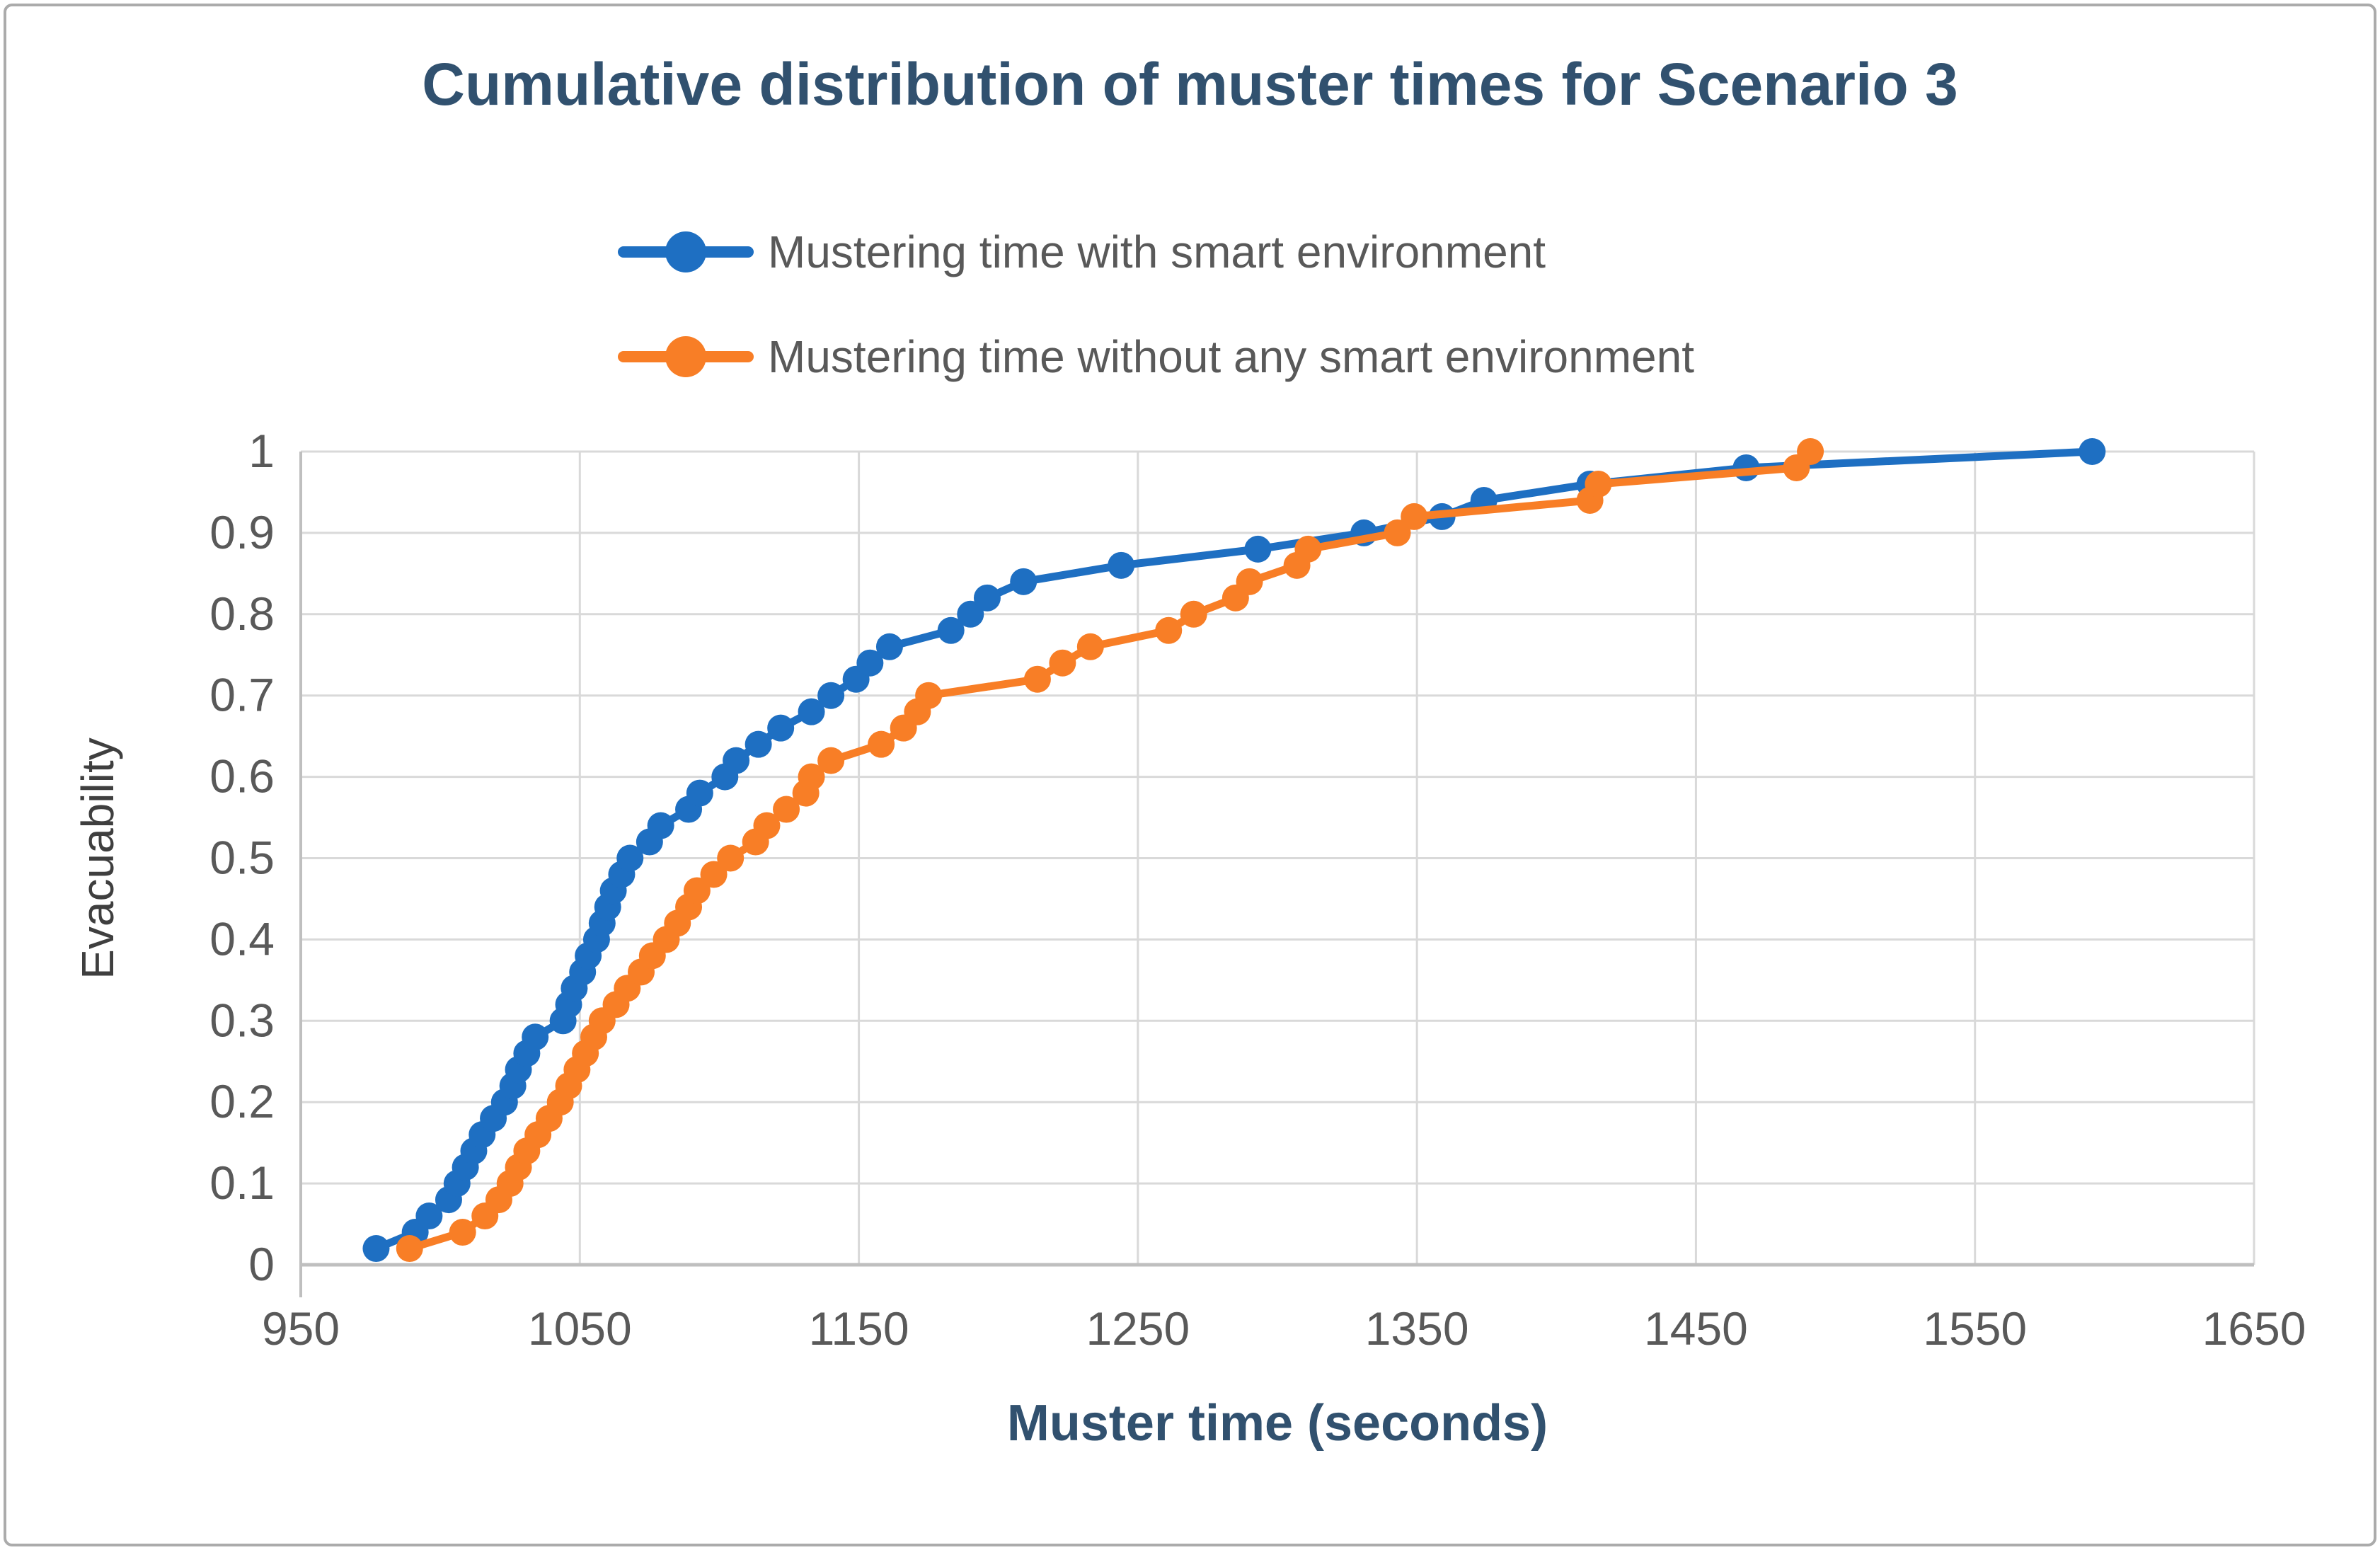  I want to click on svg-text: 0.5, so click(242, 858).